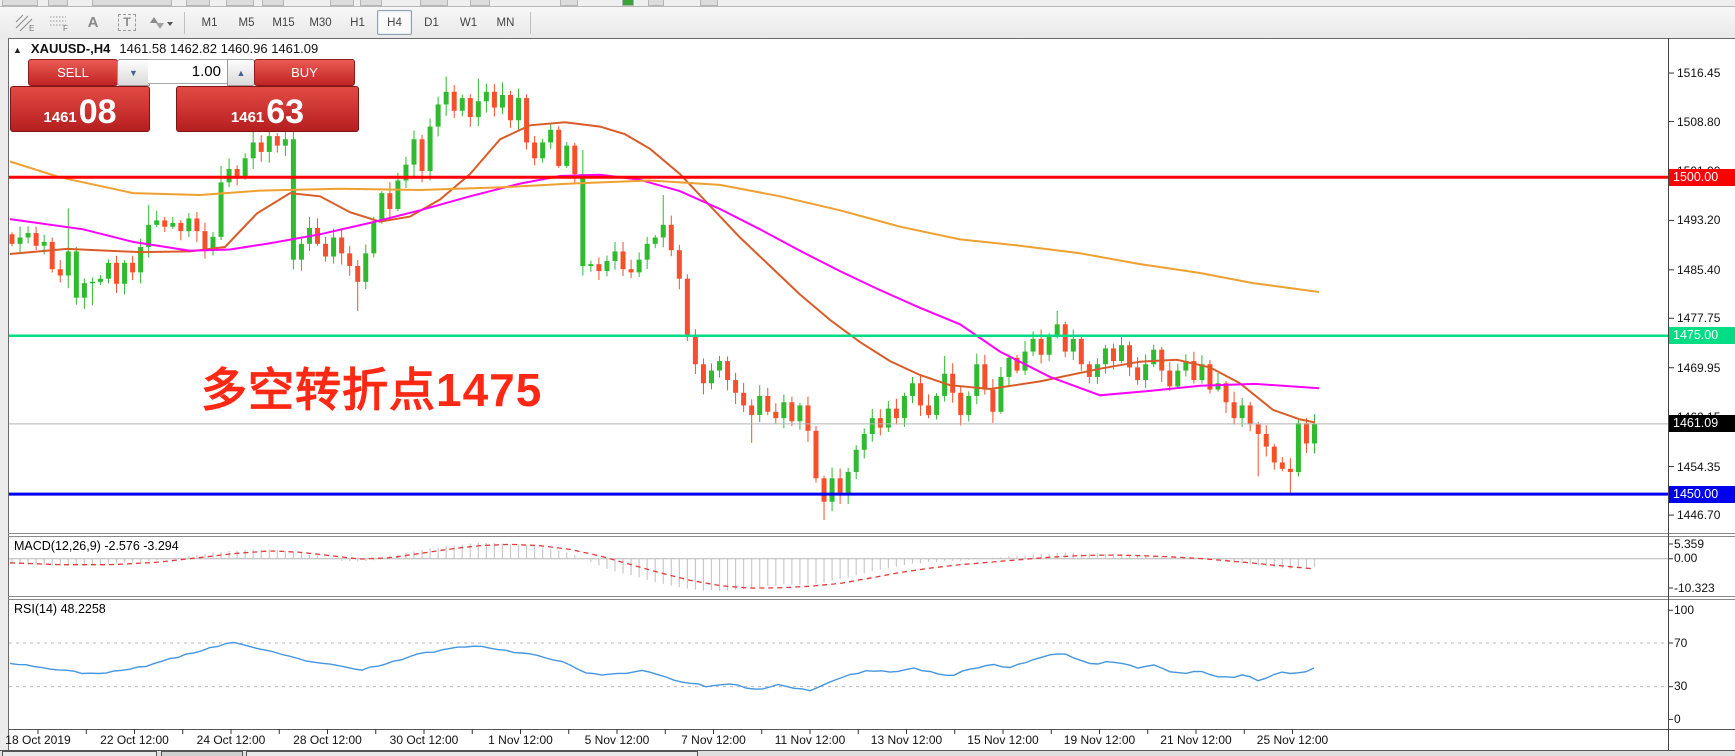  What do you see at coordinates (187, 71) in the screenshot?
I see `volume-input` at bounding box center [187, 71].